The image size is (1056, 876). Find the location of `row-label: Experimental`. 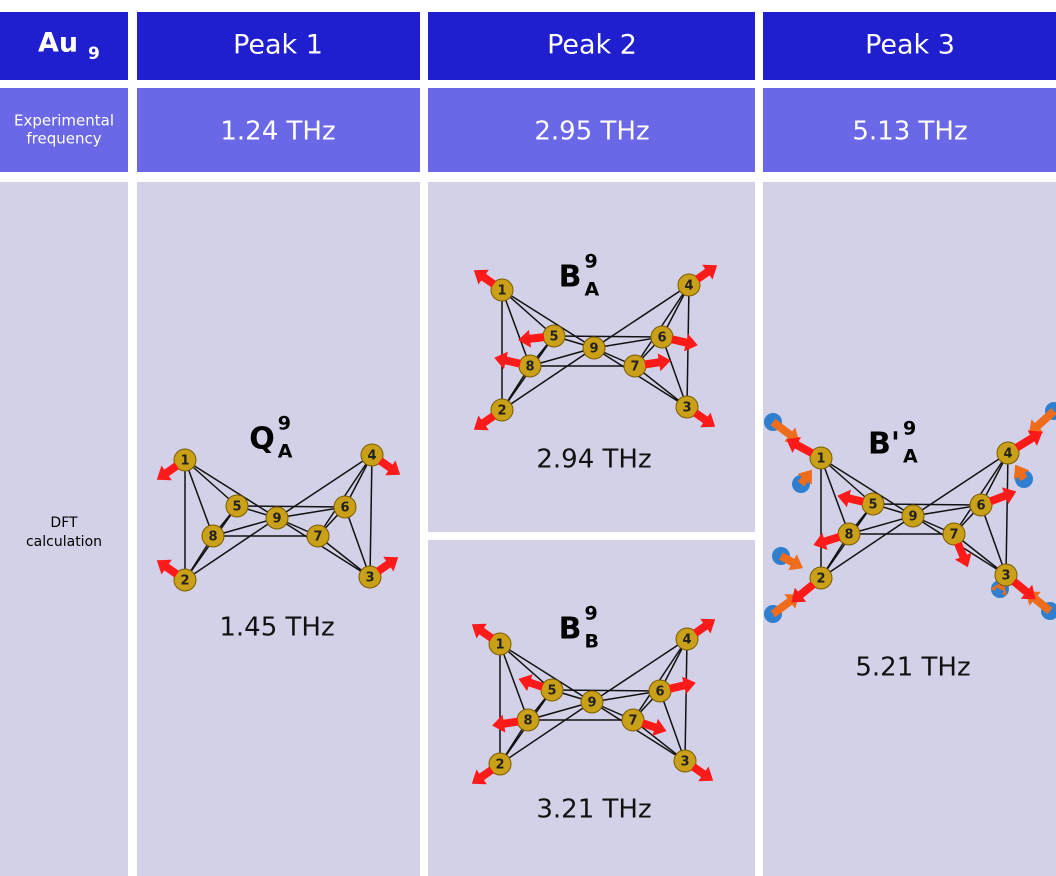

row-label: Experimental is located at coordinates (64, 121).